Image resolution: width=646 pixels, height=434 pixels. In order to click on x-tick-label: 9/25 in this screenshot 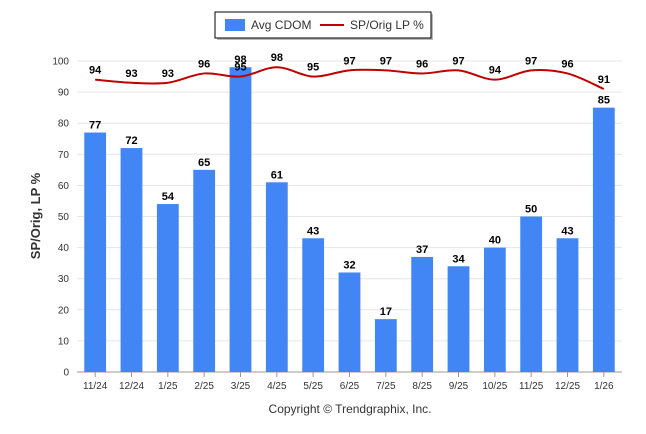, I will do `click(459, 386)`.